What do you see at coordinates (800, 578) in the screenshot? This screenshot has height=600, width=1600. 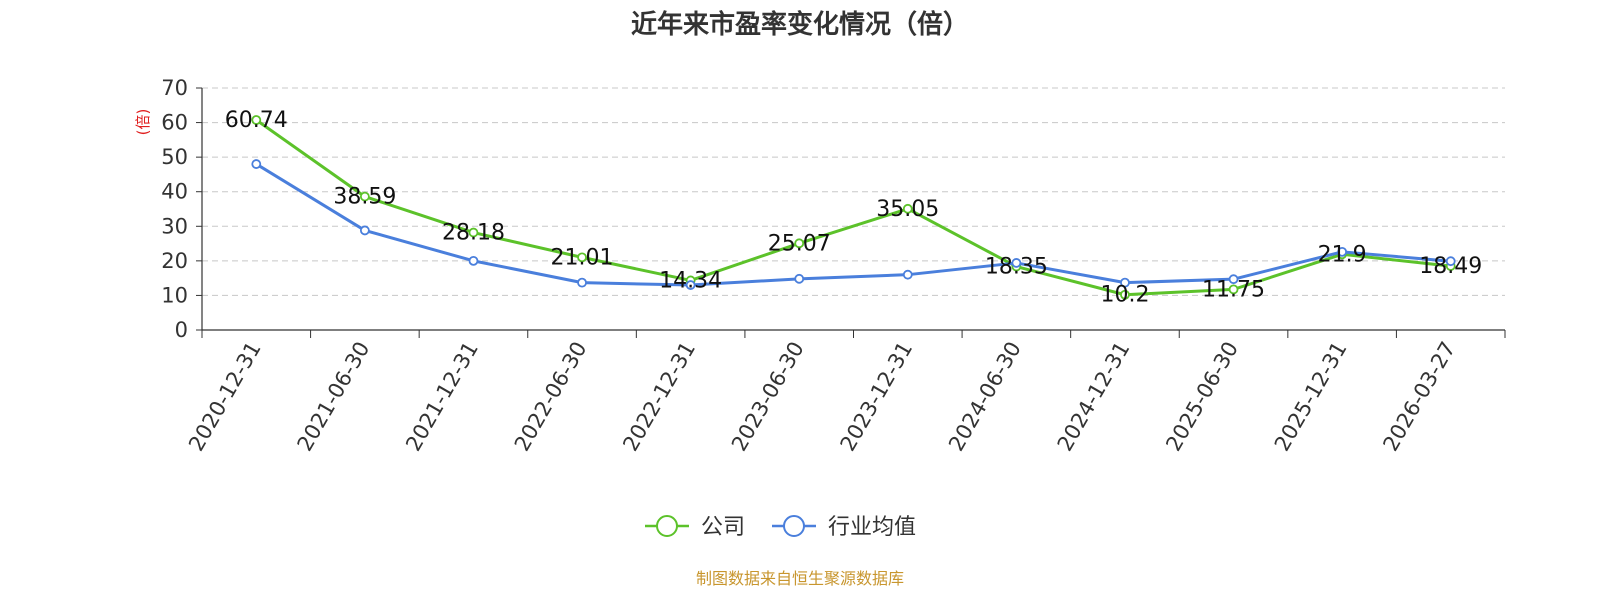 I see `source-note: 制图数据来自恒生聚源数据库` at bounding box center [800, 578].